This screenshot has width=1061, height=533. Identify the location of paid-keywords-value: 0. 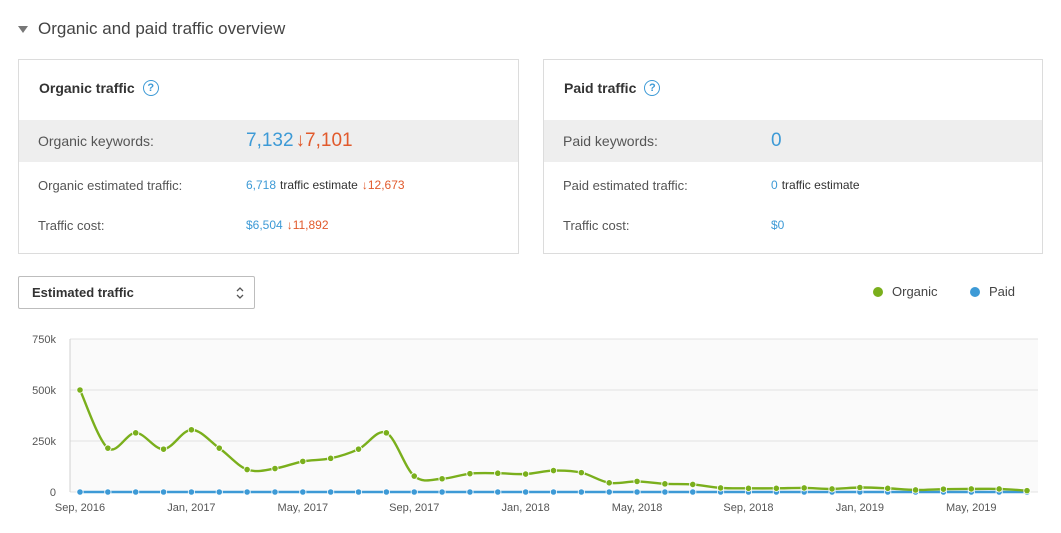
(776, 140).